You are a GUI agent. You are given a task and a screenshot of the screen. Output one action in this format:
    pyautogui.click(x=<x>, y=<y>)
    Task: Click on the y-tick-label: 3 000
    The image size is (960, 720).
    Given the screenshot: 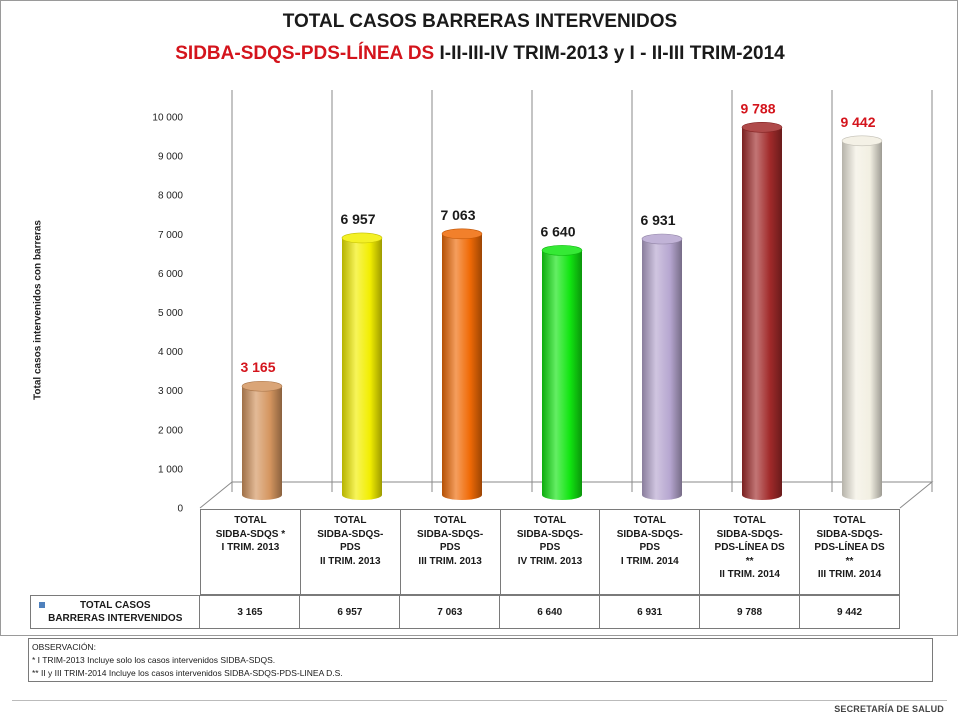 What is the action you would take?
    pyautogui.click(x=170, y=391)
    